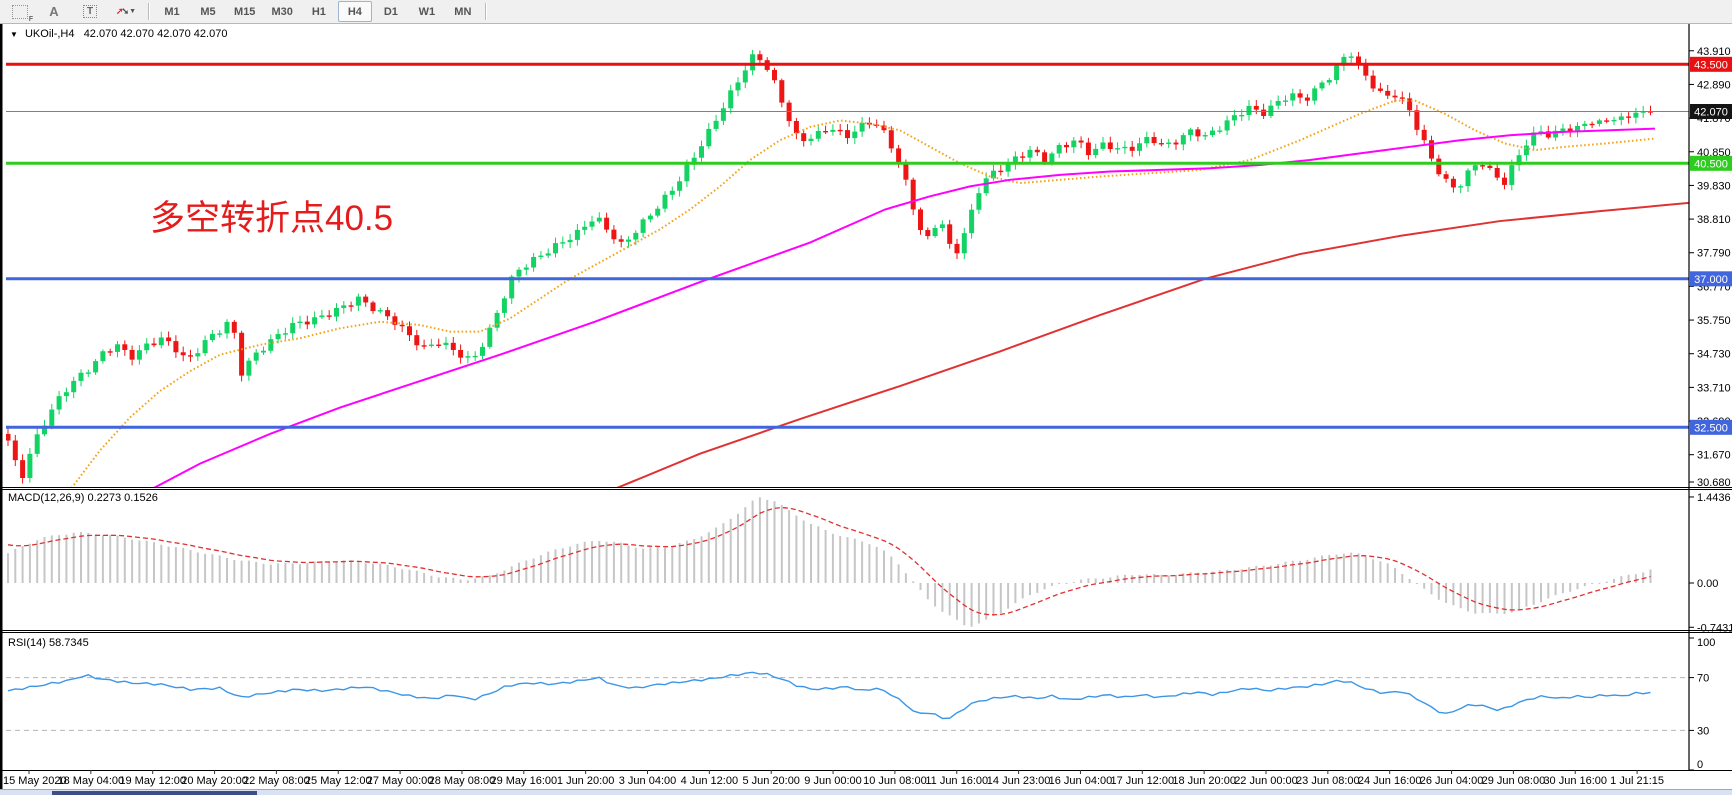 The width and height of the screenshot is (1732, 795). I want to click on timeframe-button-H1: H1, so click(318, 11).